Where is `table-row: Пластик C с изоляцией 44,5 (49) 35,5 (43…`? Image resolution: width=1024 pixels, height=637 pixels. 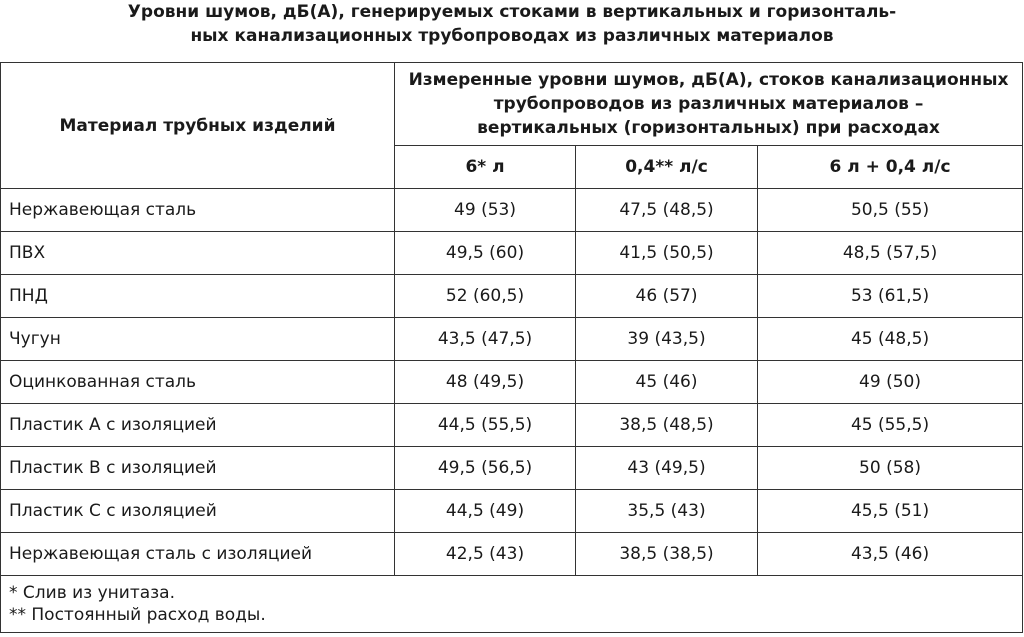
table-row: Пластик C с изоляцией 44,5 (49) 35,5 (43… is located at coordinates (512, 511).